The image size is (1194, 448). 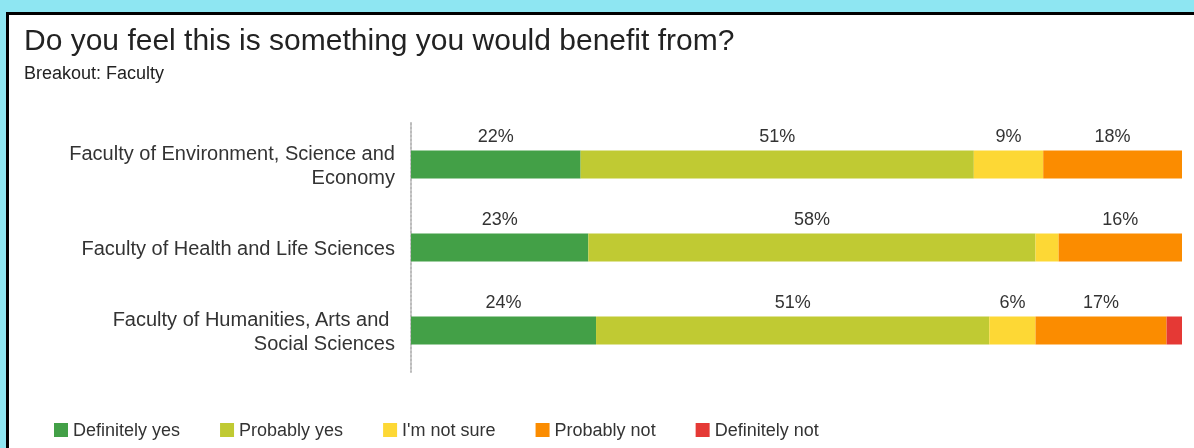 What do you see at coordinates (127, 430) in the screenshot?
I see `legend-label: Definitely yes` at bounding box center [127, 430].